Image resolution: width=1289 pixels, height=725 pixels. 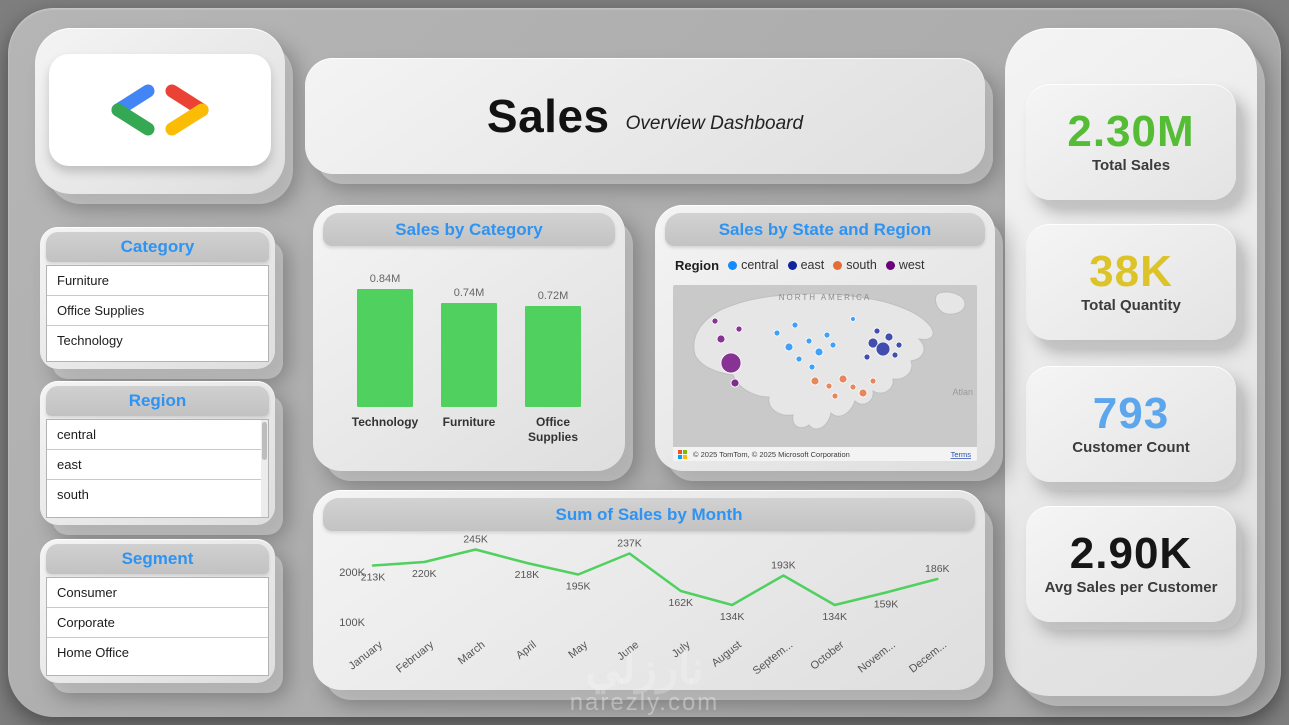 I want to click on kpi-value: 2.30M, so click(x=1131, y=131).